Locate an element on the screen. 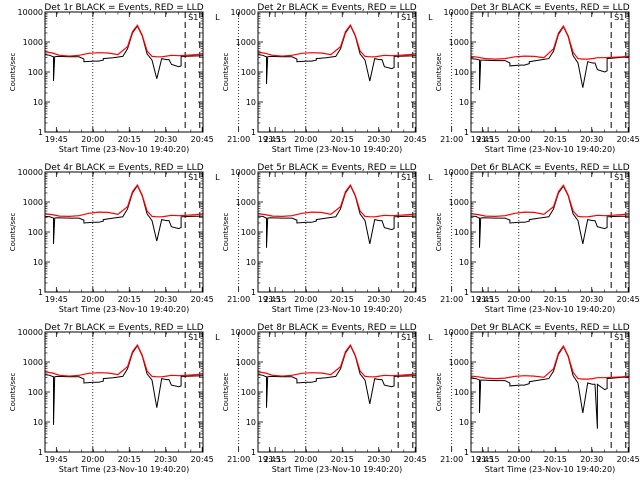 This screenshot has height=480, width=640. panel-title: Det 3r BLACK = Events, RED = LLD is located at coordinates (549, 8).